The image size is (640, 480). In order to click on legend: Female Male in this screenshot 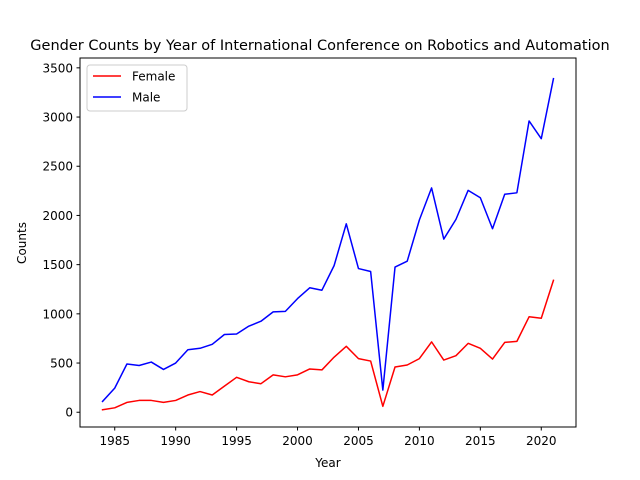, I will do `click(137, 88)`.